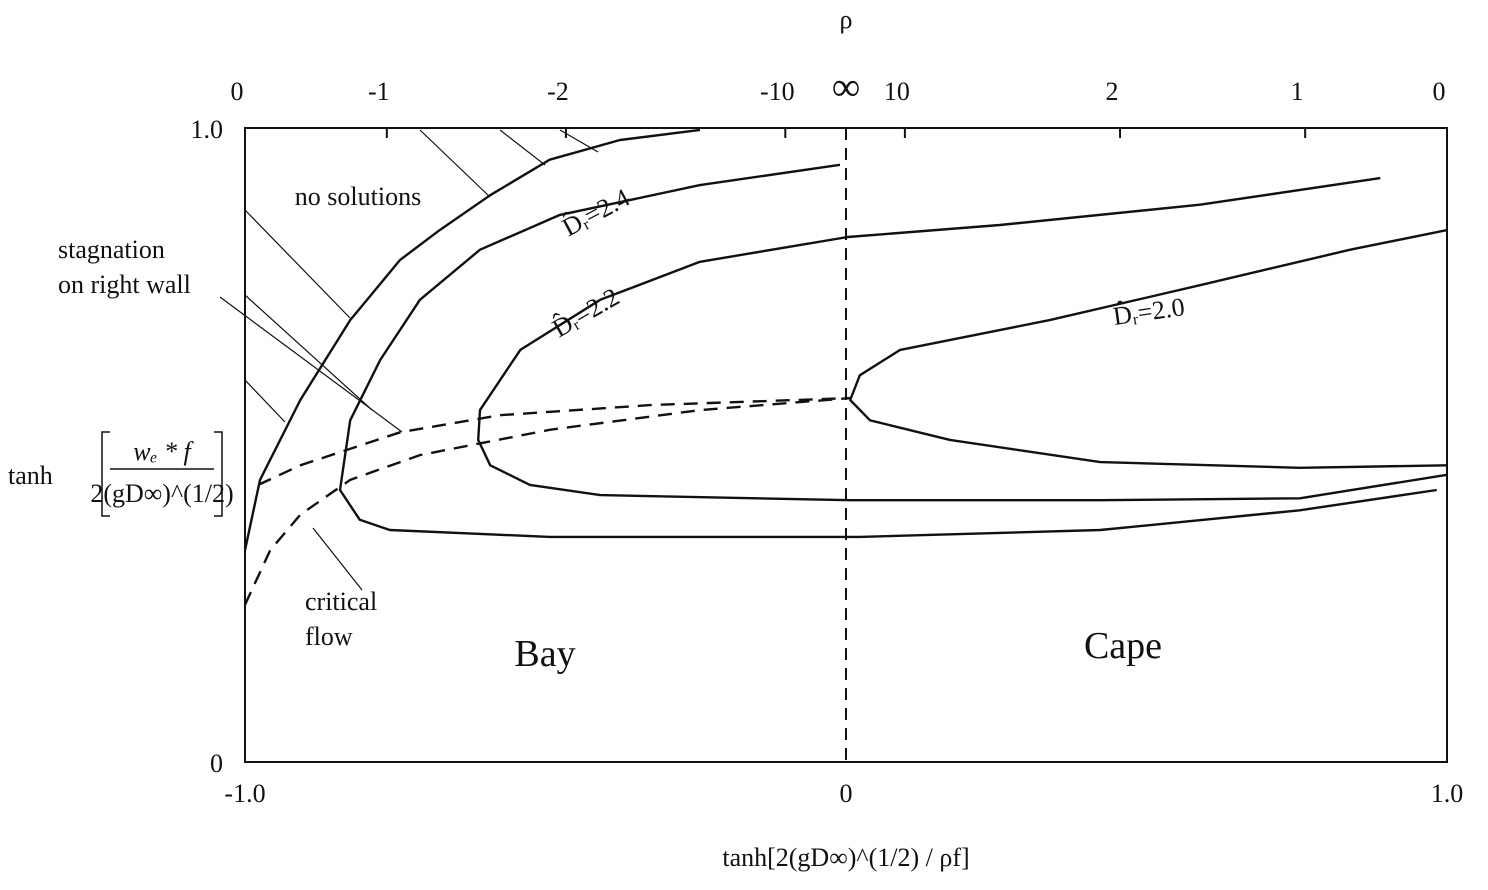  Describe the element at coordinates (244, 793) in the screenshot. I see `x-tick-label: -1.0` at that location.